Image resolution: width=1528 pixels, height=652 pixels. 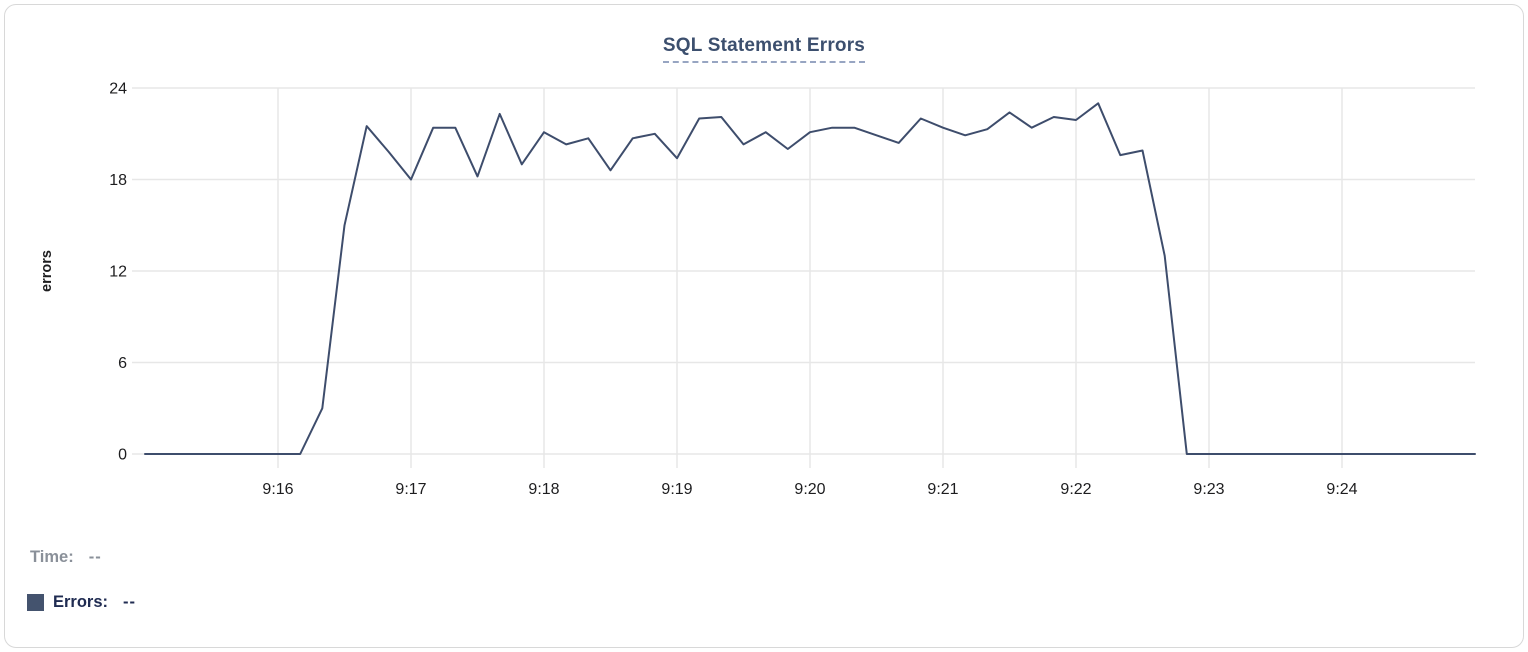 I want to click on x-tick-label: 9:18, so click(x=543, y=489).